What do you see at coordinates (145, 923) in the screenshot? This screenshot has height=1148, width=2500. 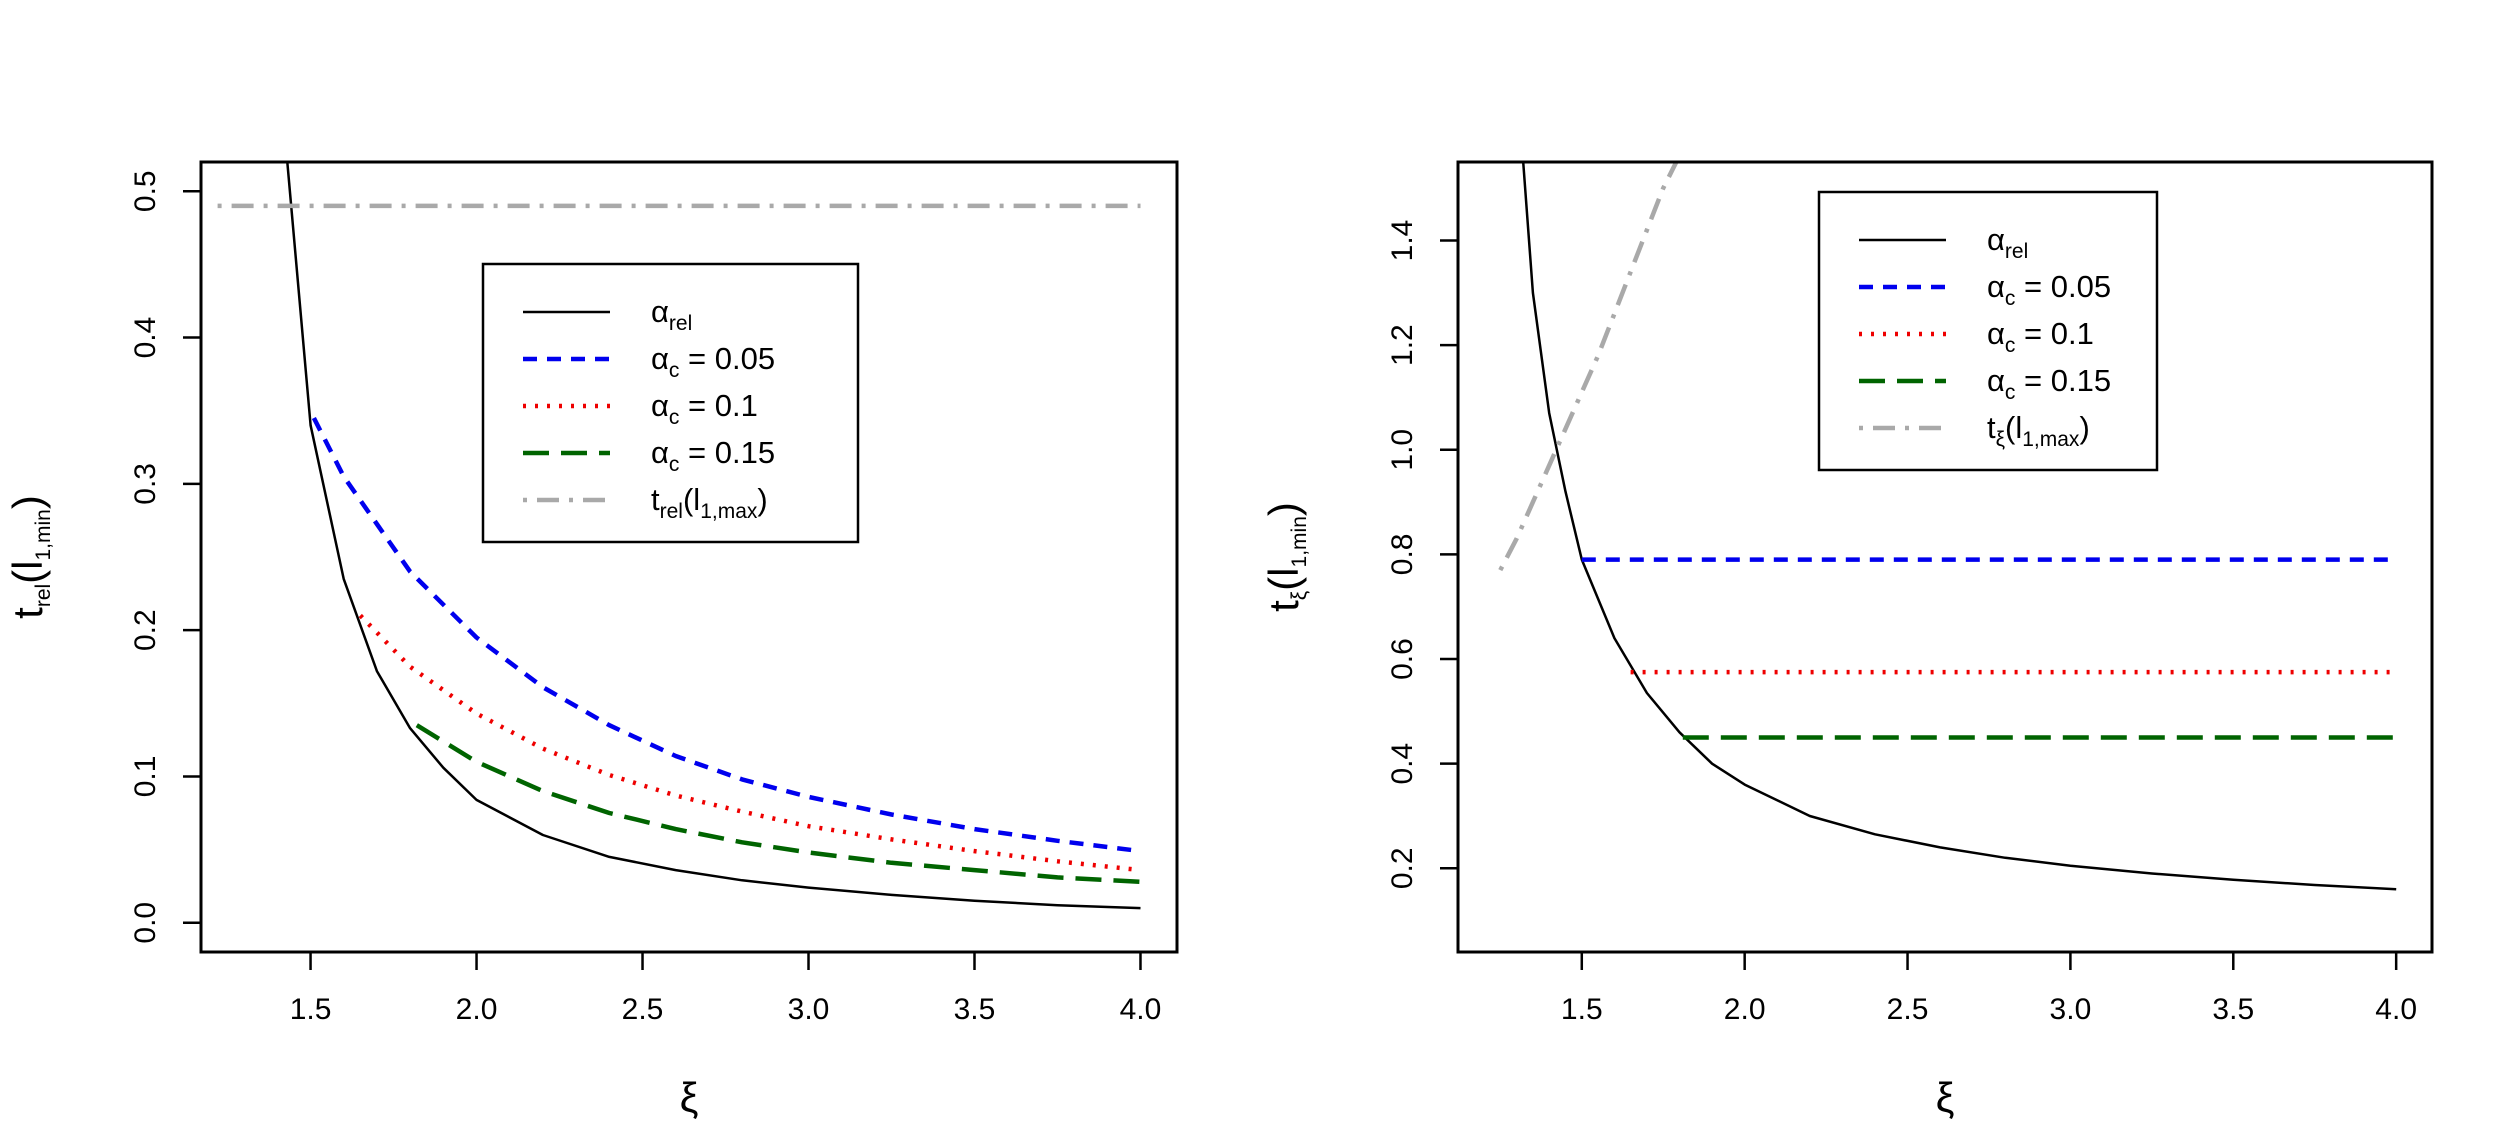 I see `y-tick-label: 0.0` at bounding box center [145, 923].